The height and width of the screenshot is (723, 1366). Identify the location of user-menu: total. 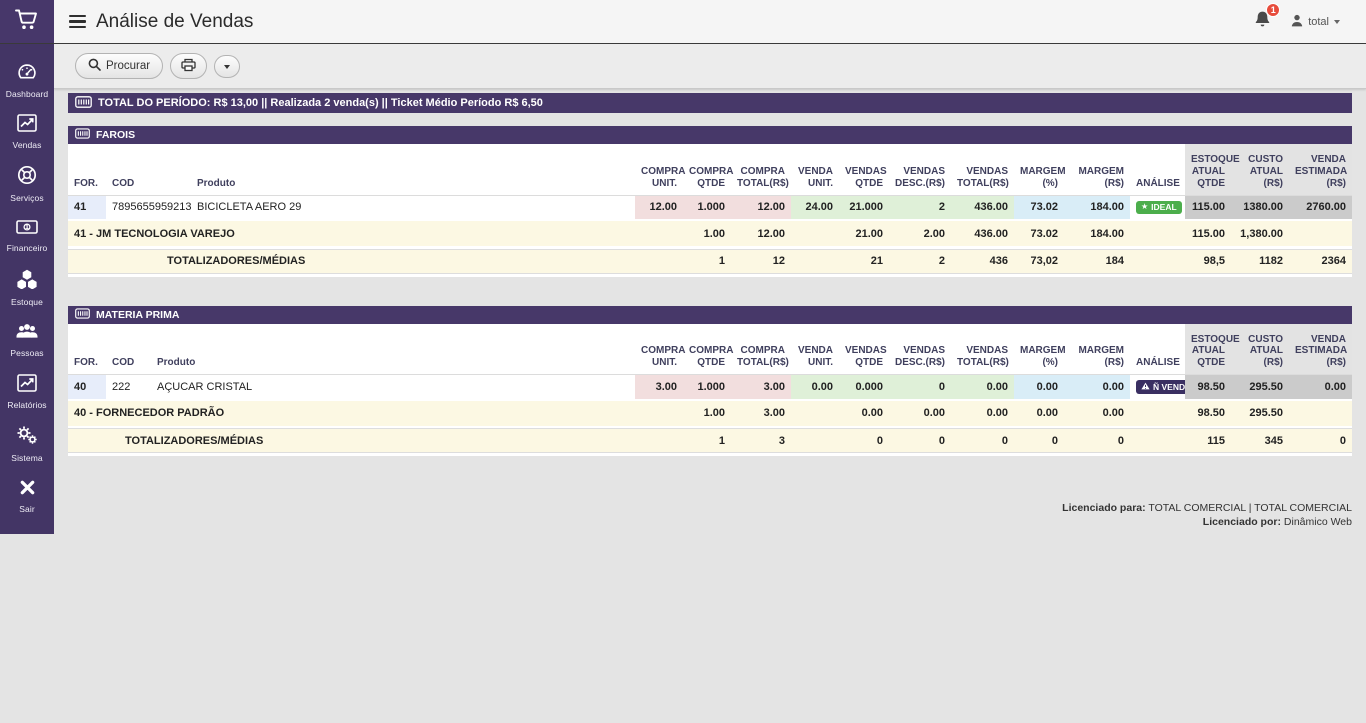
(1315, 22).